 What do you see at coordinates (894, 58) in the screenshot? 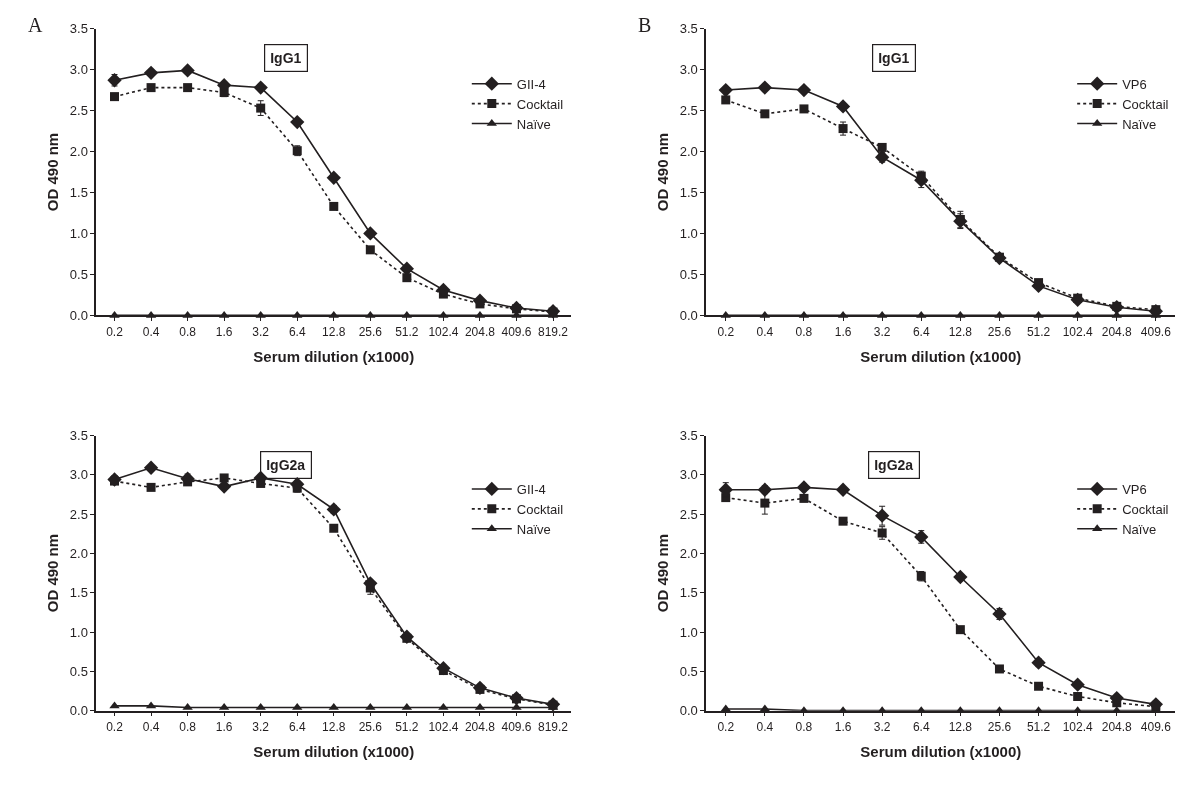
I see `text: IgG1` at bounding box center [894, 58].